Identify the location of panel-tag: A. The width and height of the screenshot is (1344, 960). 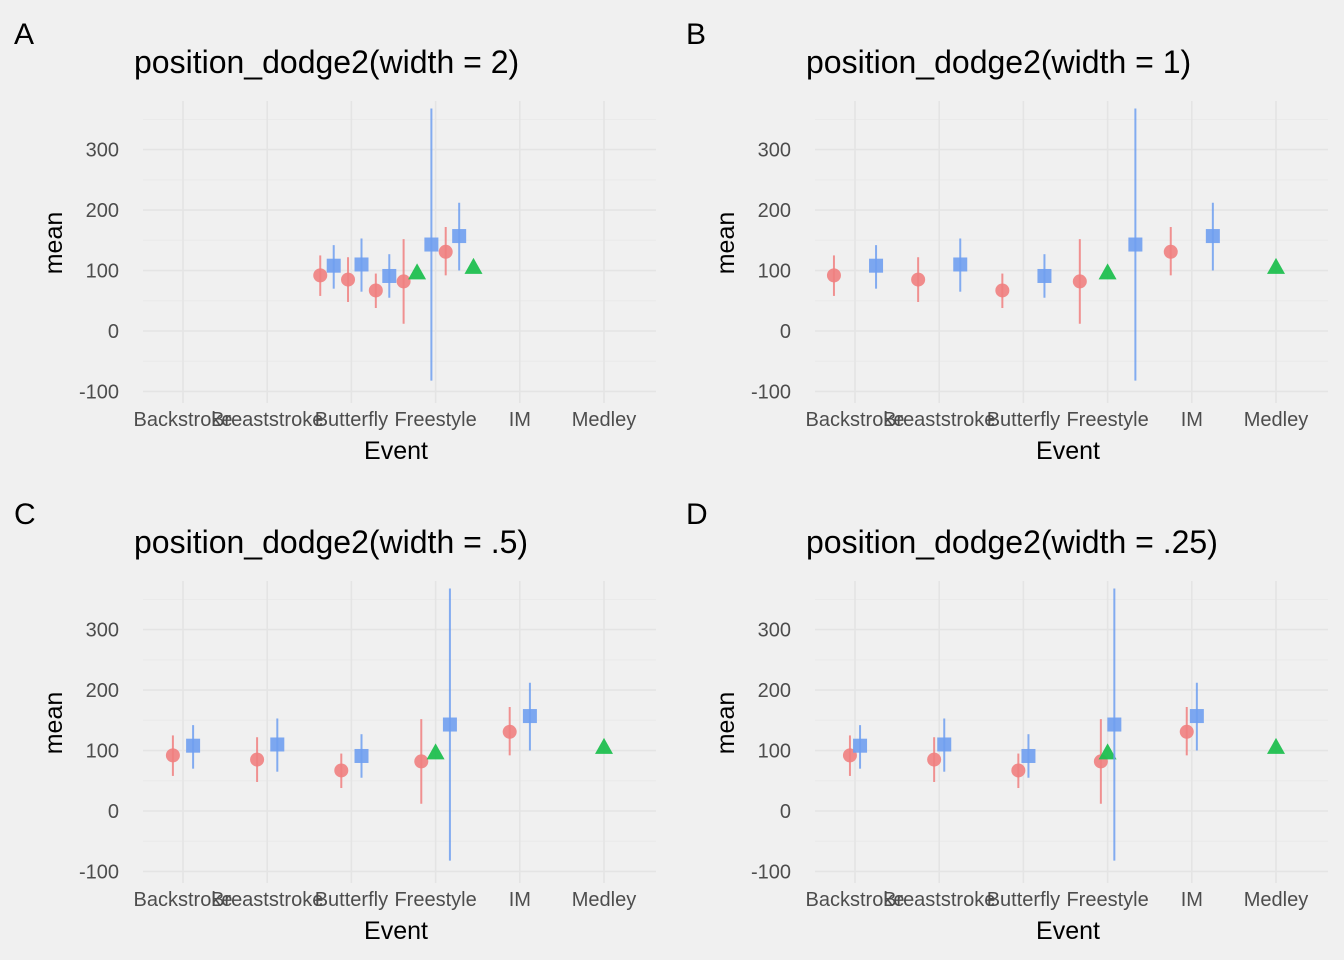
(24, 34).